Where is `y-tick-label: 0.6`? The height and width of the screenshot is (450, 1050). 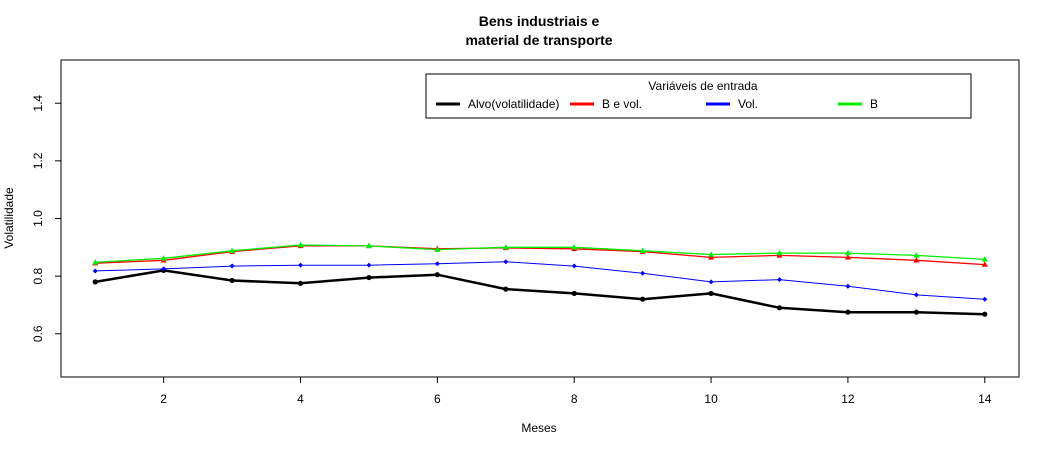 y-tick-label: 0.6 is located at coordinates (38, 333).